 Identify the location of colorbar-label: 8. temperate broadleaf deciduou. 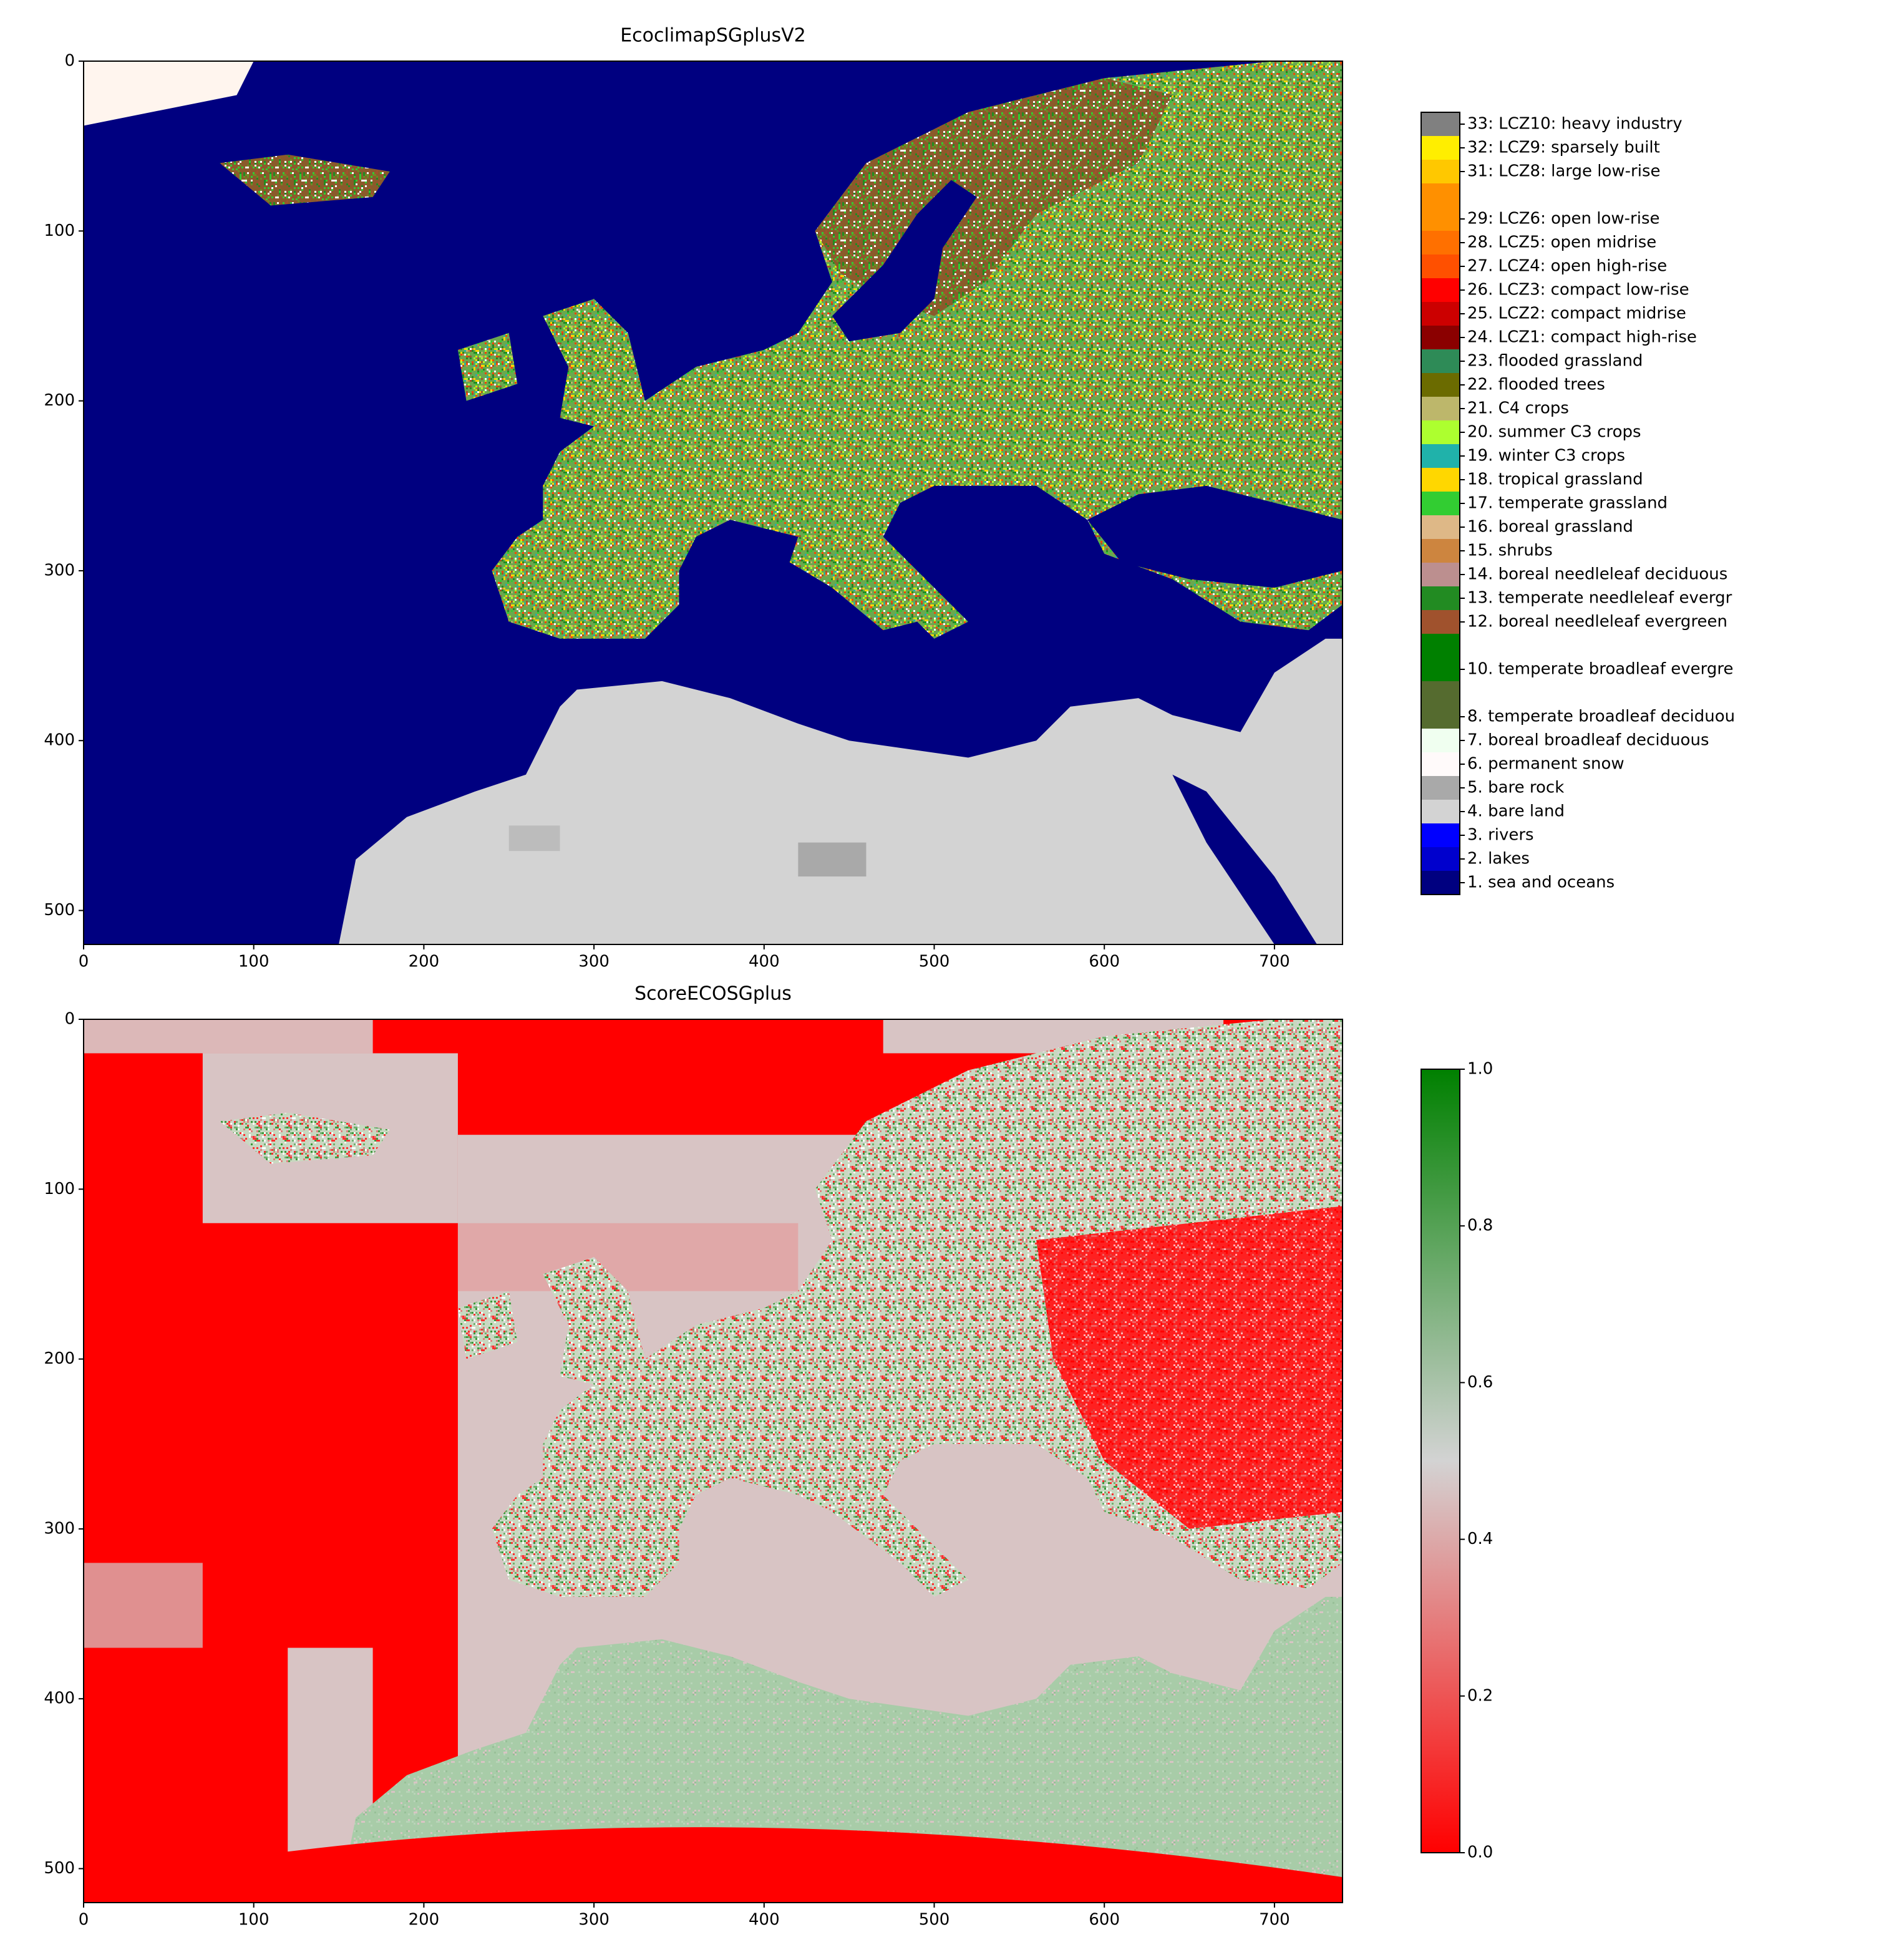
(1601, 716).